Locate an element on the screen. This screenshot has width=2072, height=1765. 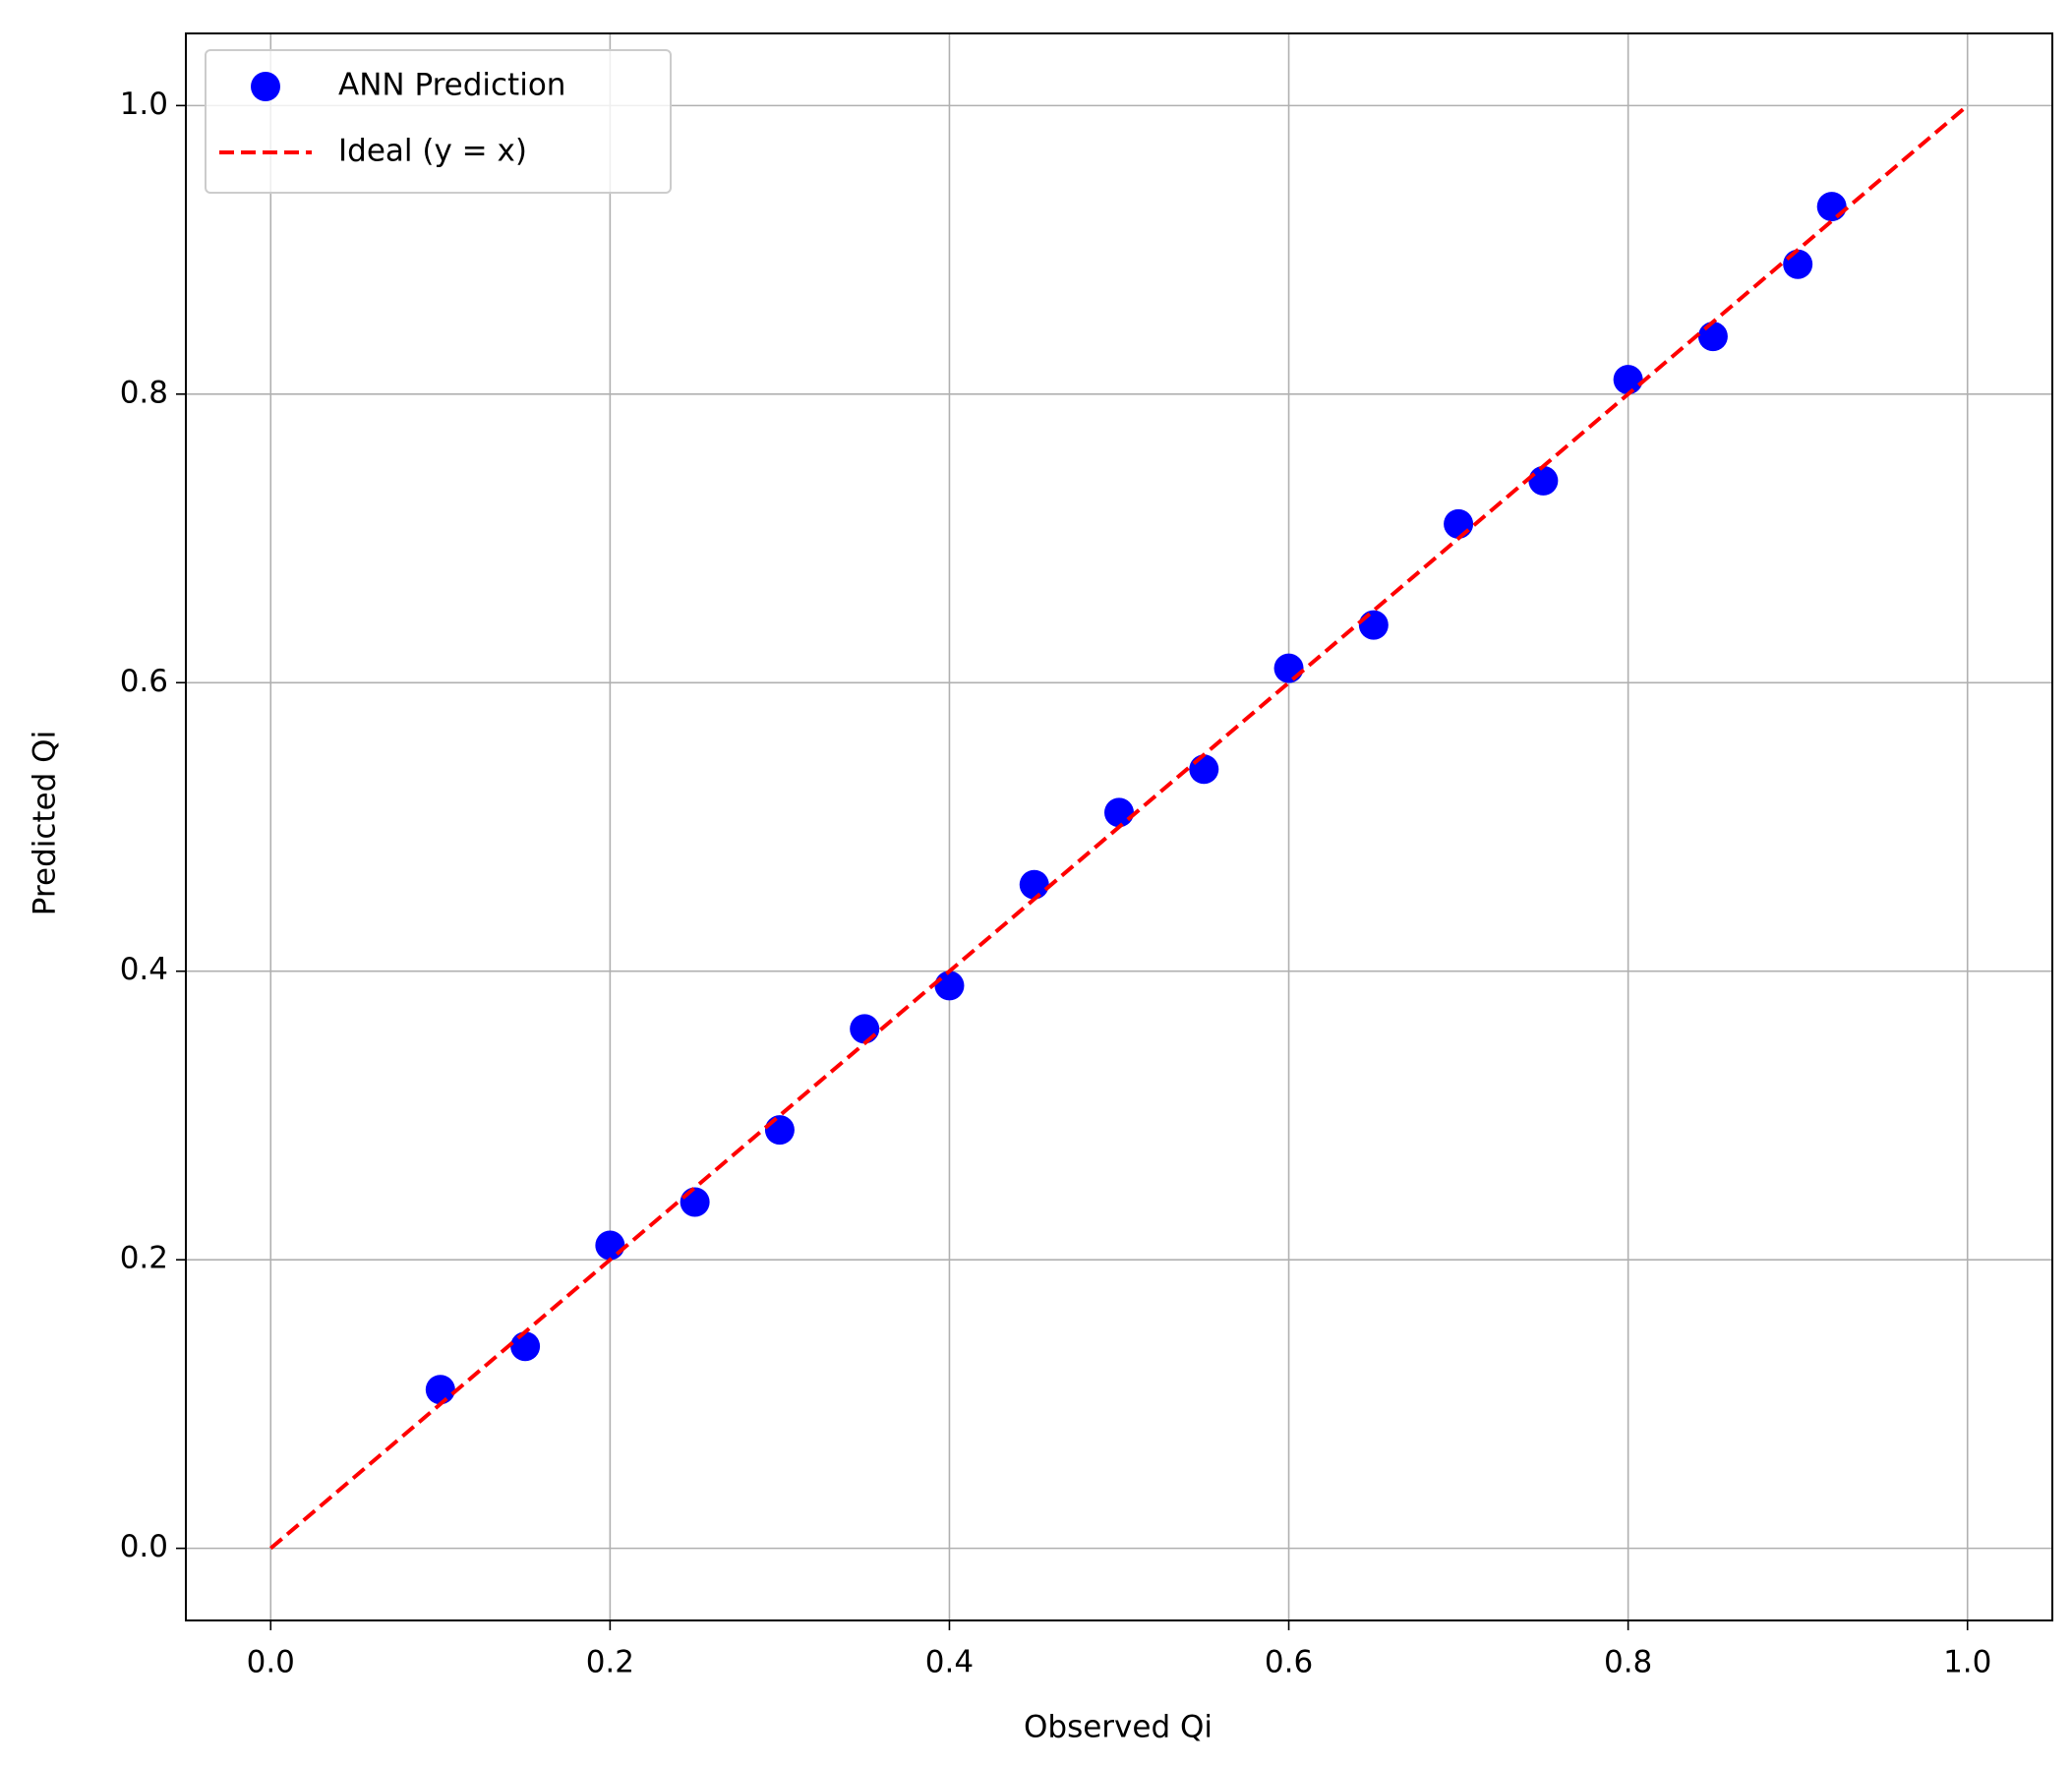
legend-box is located at coordinates (438, 122).